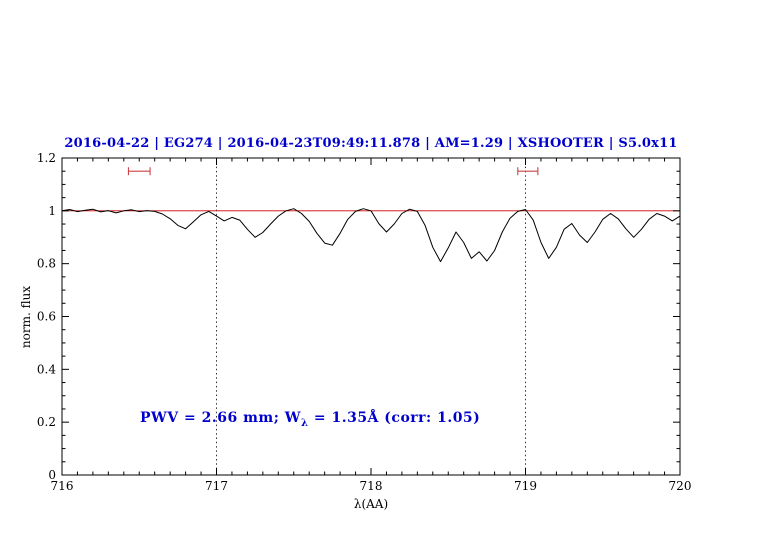 This screenshot has width=782, height=542. I want to click on y-axis-label: norm. flux, so click(26, 317).